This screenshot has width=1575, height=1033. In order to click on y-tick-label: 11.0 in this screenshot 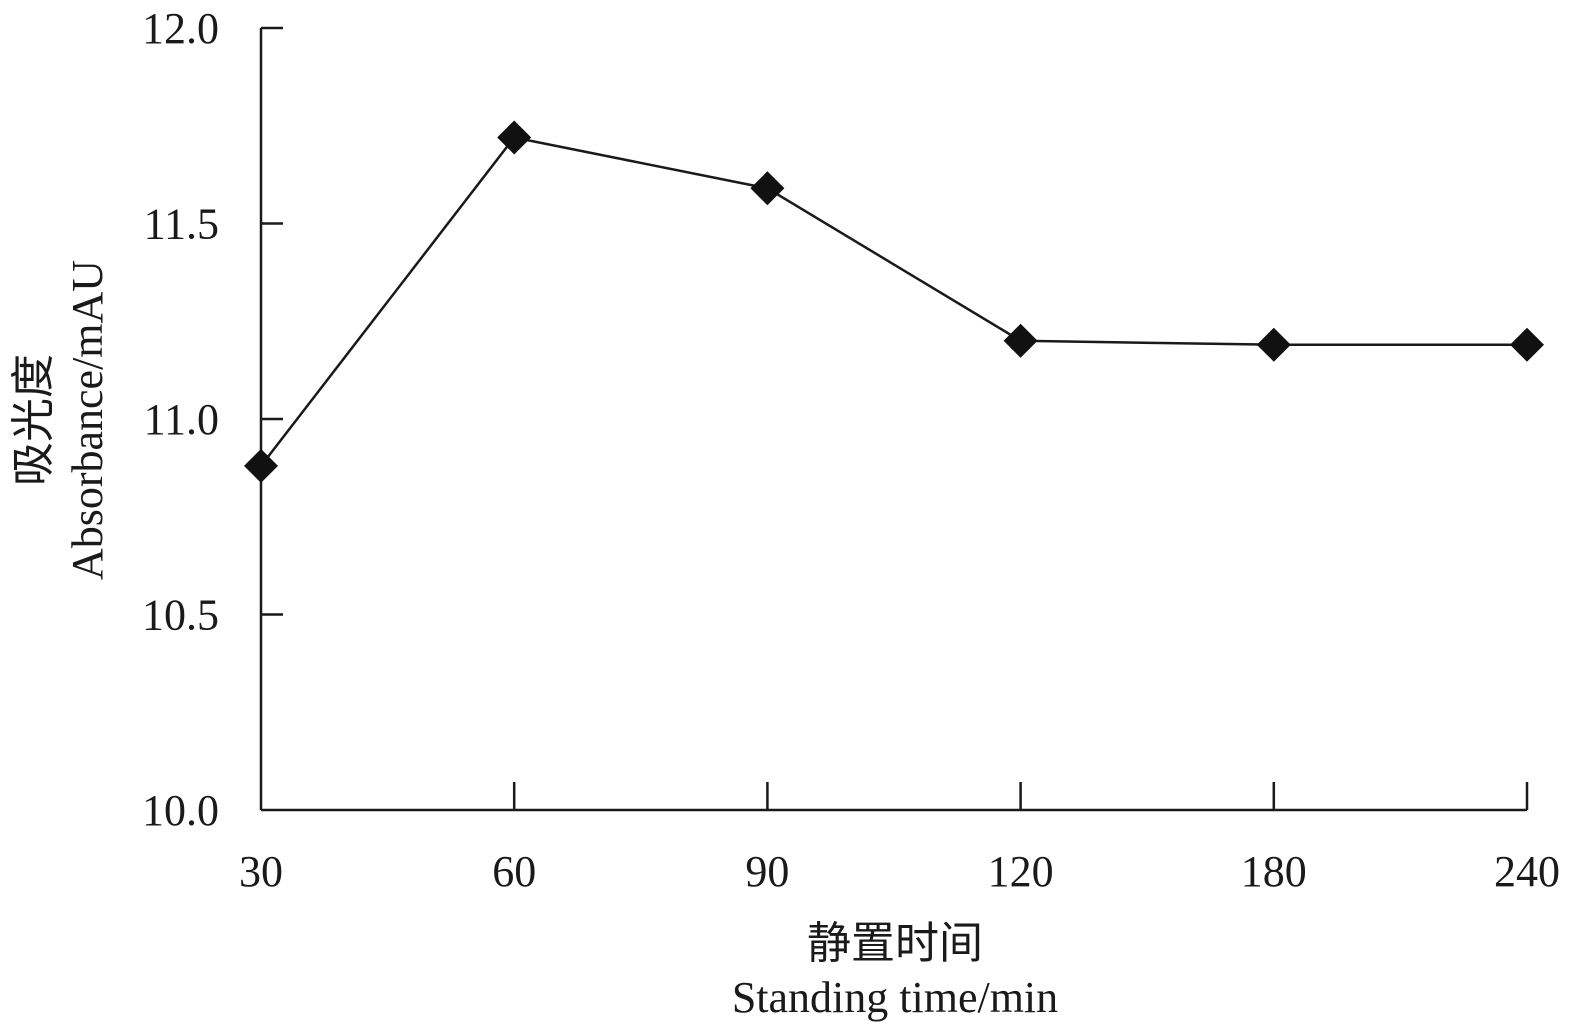, I will do `click(181, 419)`.